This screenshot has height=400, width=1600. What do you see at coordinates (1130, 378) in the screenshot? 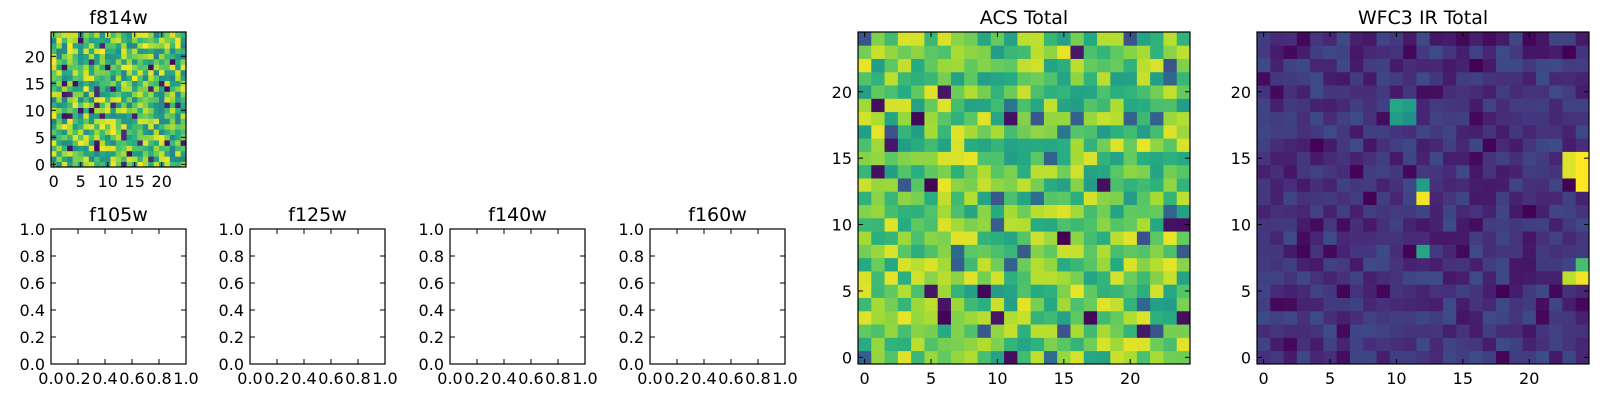
I see `x-tick-label: 20` at bounding box center [1130, 378].